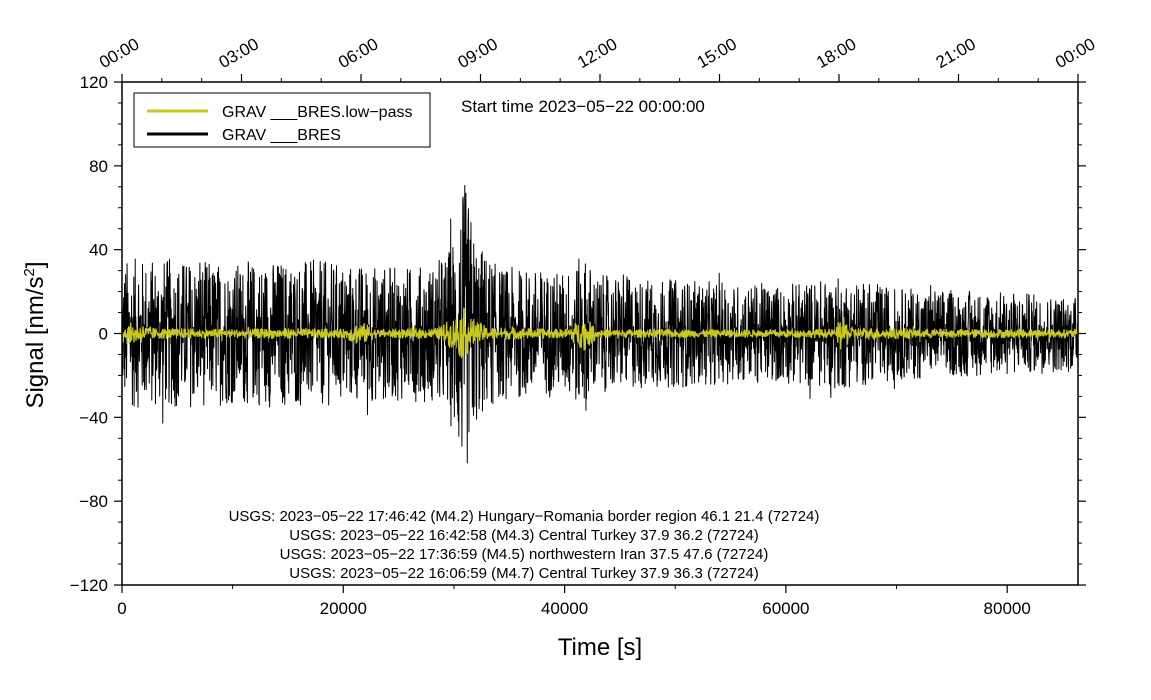  Describe the element at coordinates (93, 501) in the screenshot. I see `y-tick-label: −80` at that location.